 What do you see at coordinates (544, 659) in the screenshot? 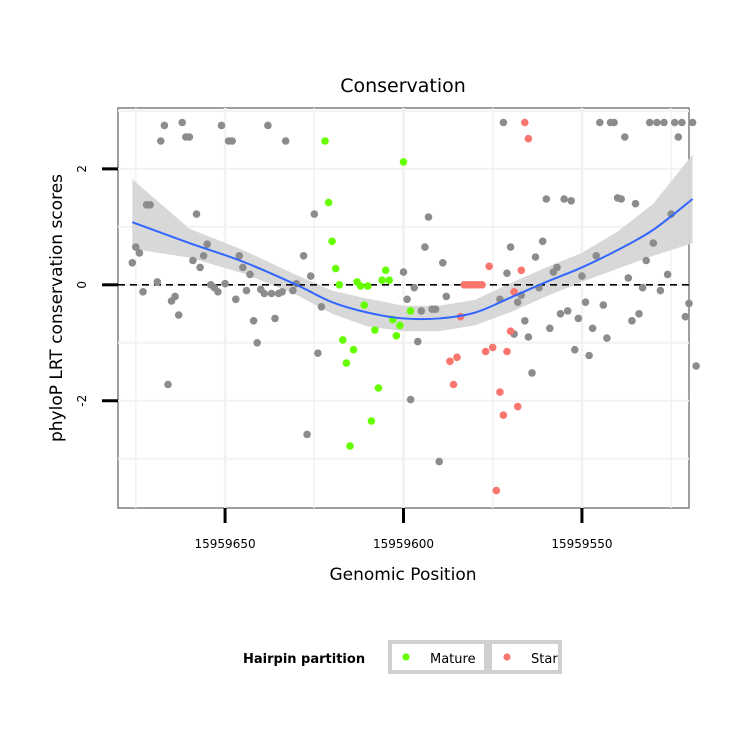
I see `legend-label-star: Star` at bounding box center [544, 659].